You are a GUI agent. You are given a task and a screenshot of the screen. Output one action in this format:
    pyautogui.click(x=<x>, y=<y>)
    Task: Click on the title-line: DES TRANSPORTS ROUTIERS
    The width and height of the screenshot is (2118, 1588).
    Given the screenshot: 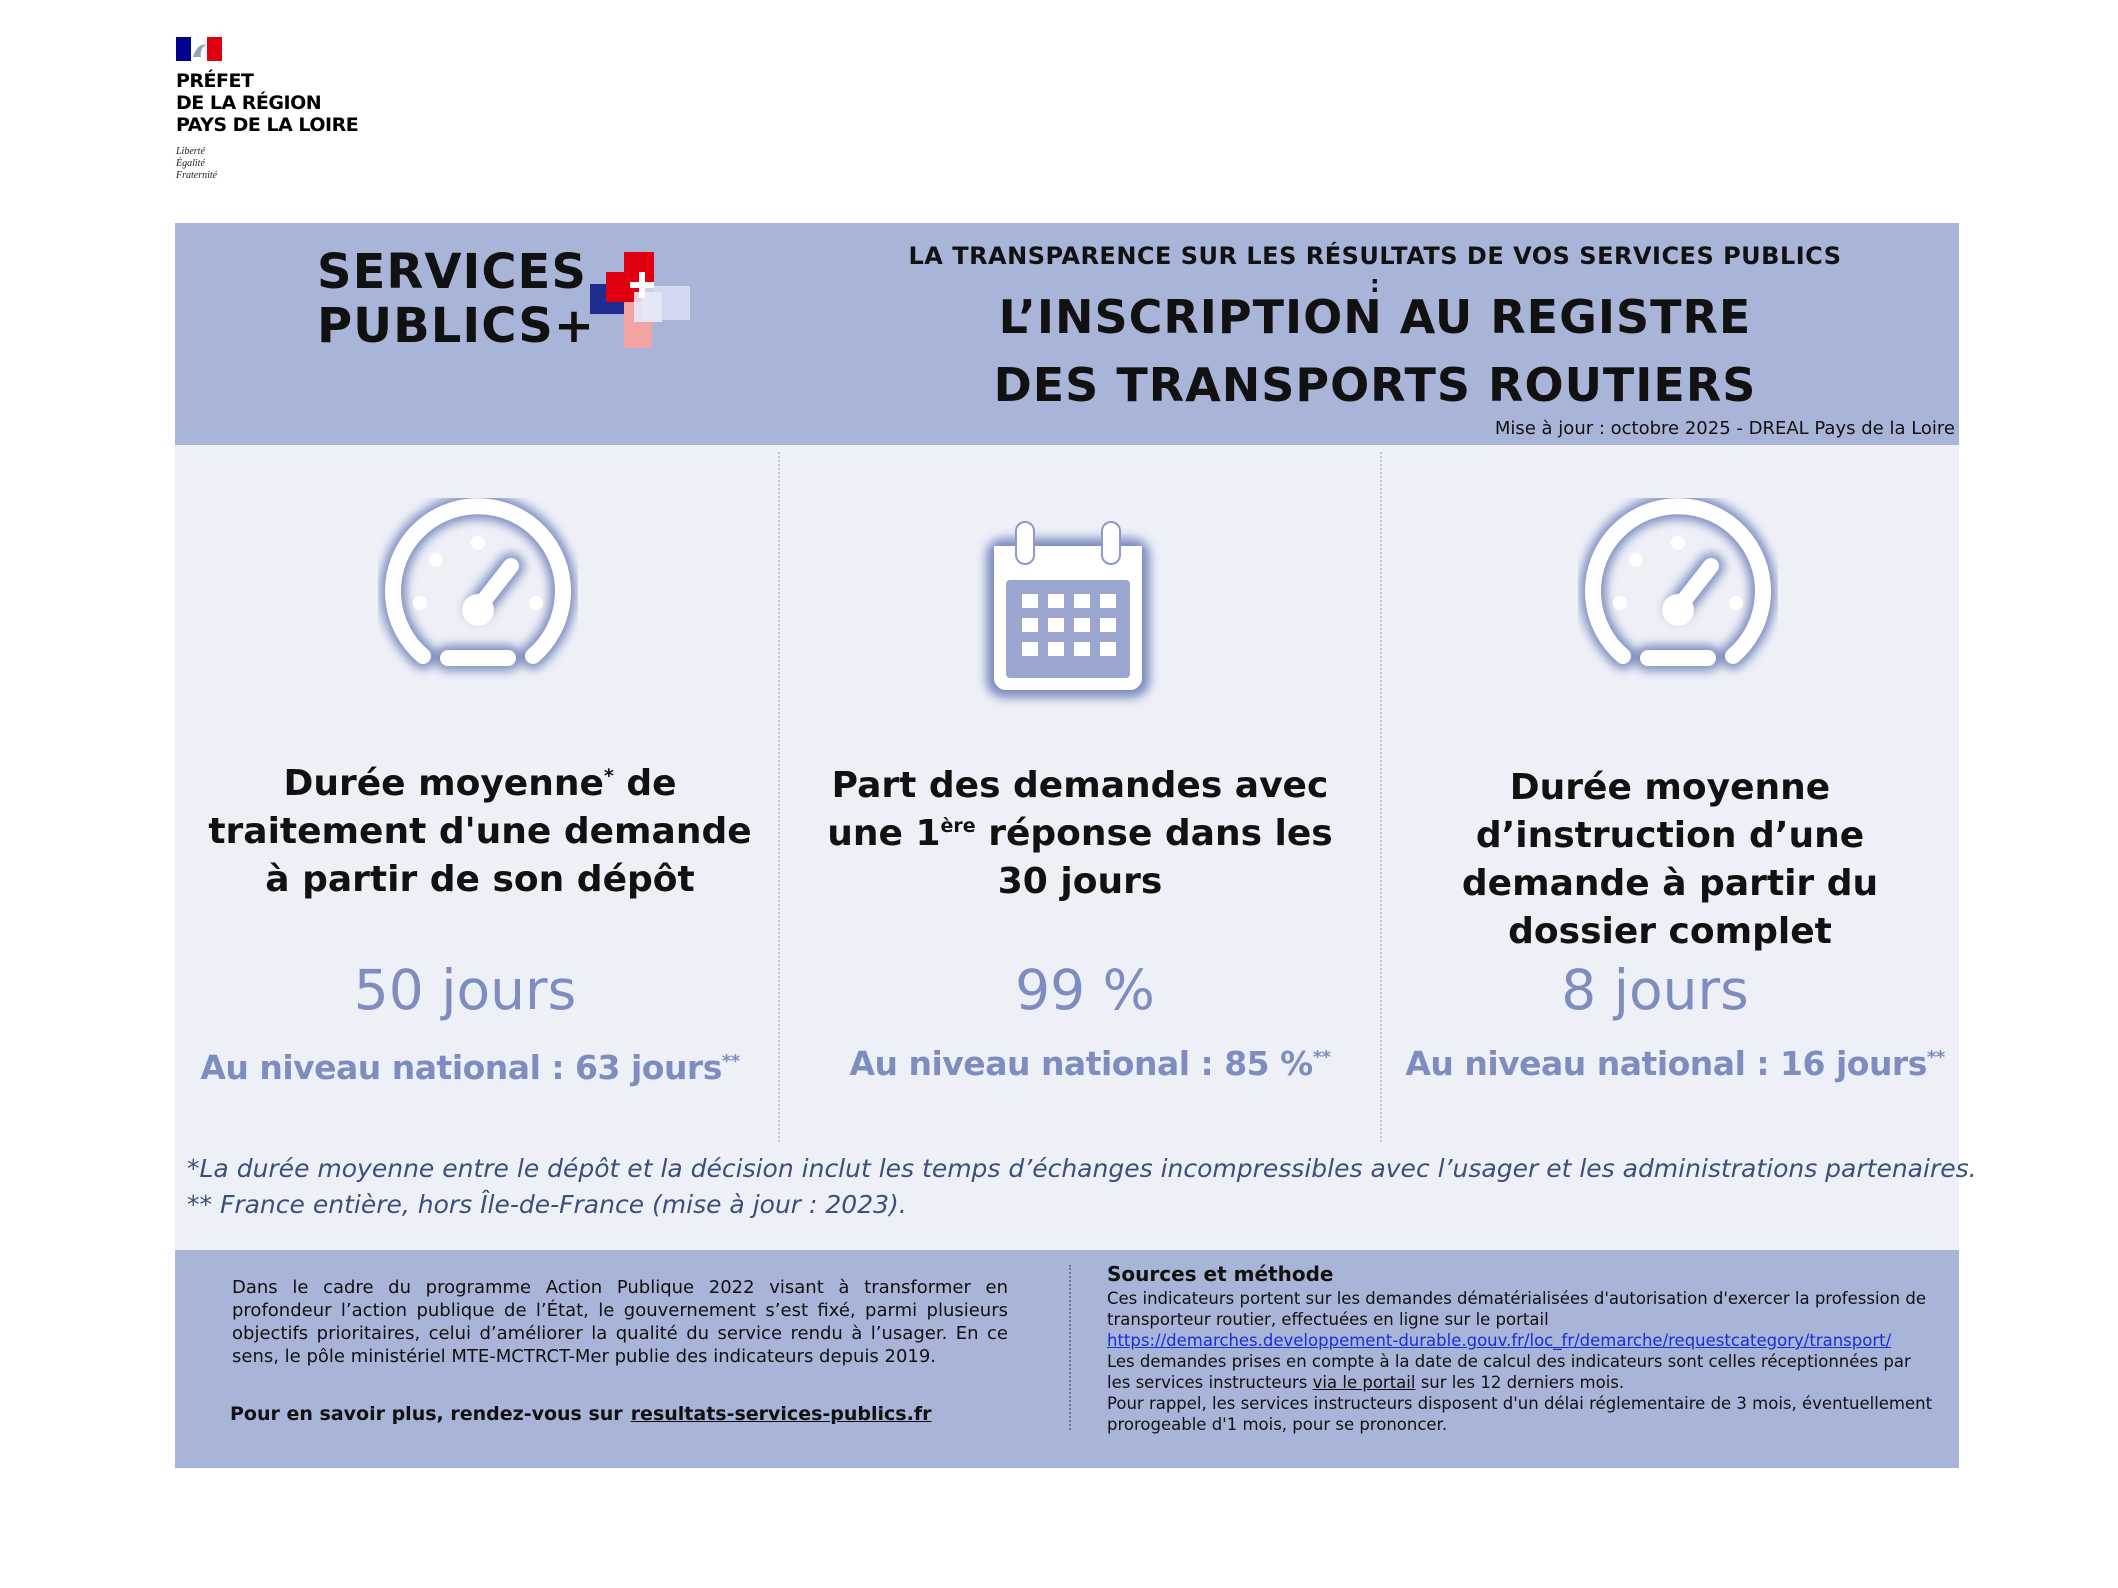 What is the action you would take?
    pyautogui.click(x=1375, y=385)
    